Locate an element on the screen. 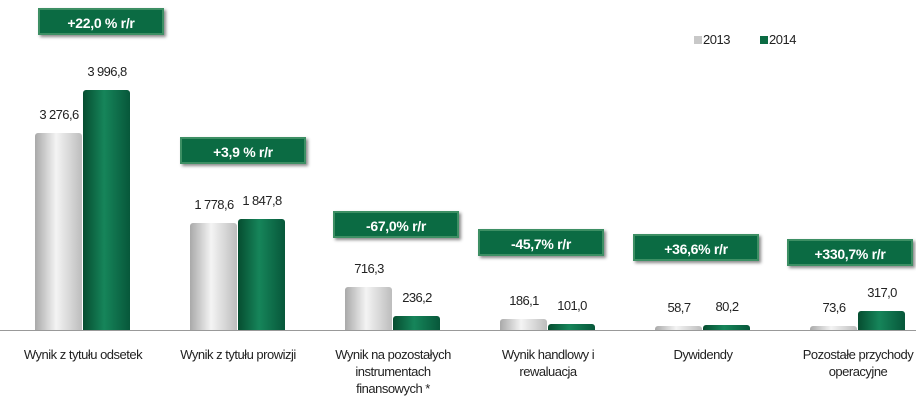  value-label: 73,6 is located at coordinates (834, 307).